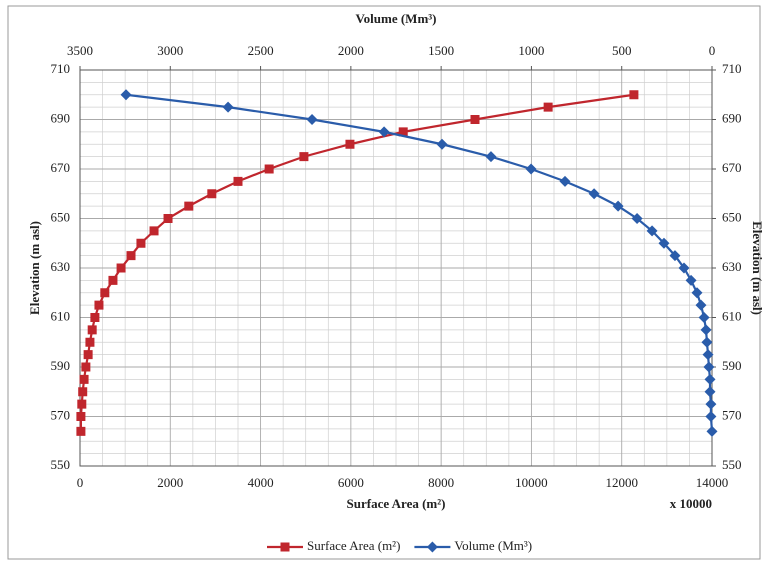 Image resolution: width=769 pixels, height=565 pixels. Describe the element at coordinates (621, 482) in the screenshot. I see `x-tick-label: 12000` at that location.